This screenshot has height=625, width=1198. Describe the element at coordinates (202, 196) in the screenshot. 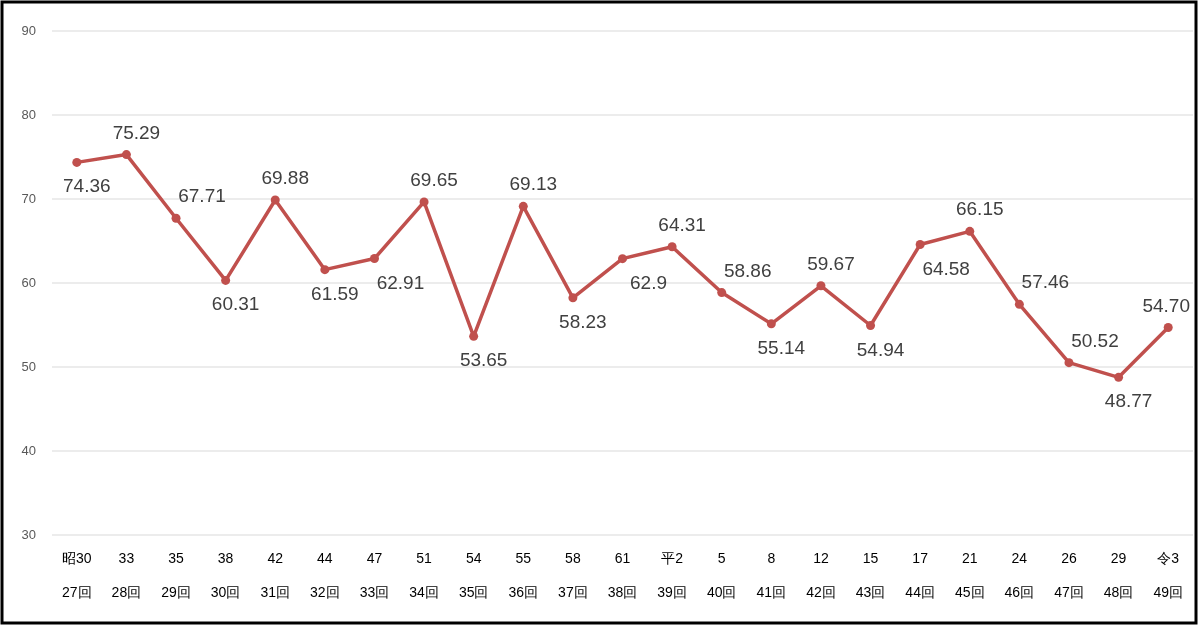

I see `data-label: 67.71` at that location.